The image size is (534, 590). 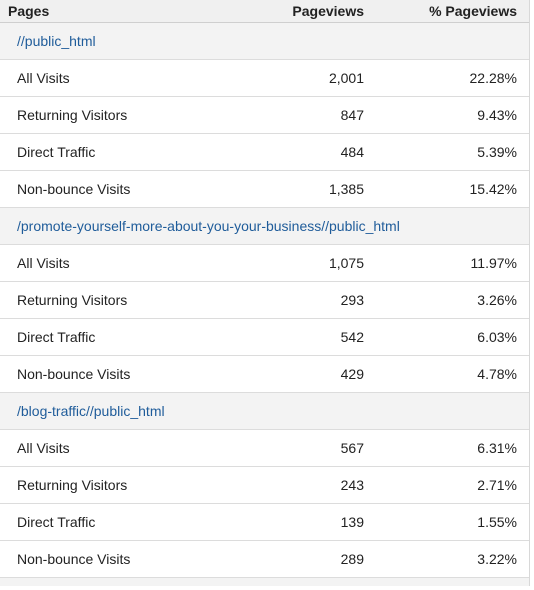 What do you see at coordinates (497, 374) in the screenshot?
I see `pct-pageviews-value: 4.78%` at bounding box center [497, 374].